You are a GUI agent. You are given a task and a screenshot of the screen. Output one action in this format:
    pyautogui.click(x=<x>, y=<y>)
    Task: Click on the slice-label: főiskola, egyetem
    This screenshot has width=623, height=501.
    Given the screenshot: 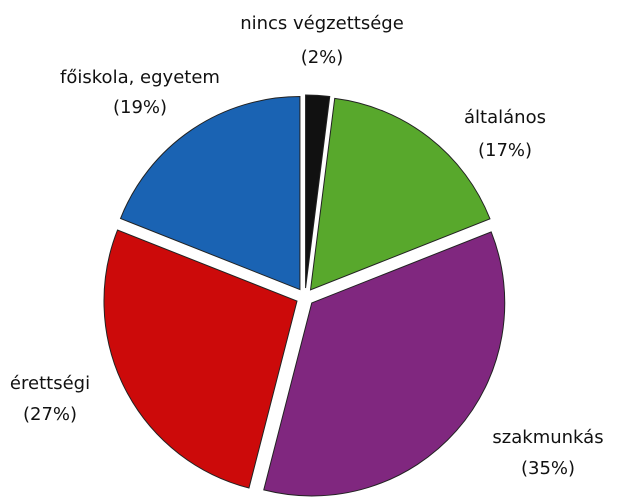 What is the action you would take?
    pyautogui.click(x=140, y=77)
    